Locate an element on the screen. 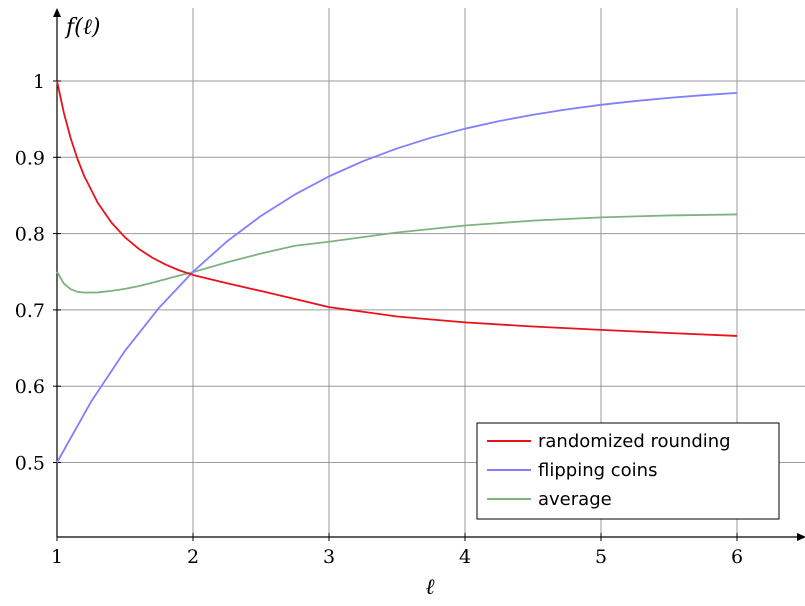  y-tick-label: 0.6 is located at coordinates (30, 387).